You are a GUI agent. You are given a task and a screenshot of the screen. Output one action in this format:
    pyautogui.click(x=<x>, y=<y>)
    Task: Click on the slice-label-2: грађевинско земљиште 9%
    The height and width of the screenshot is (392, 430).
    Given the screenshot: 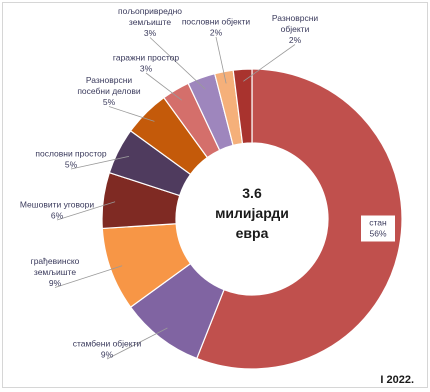 What is the action you would take?
    pyautogui.click(x=55, y=272)
    